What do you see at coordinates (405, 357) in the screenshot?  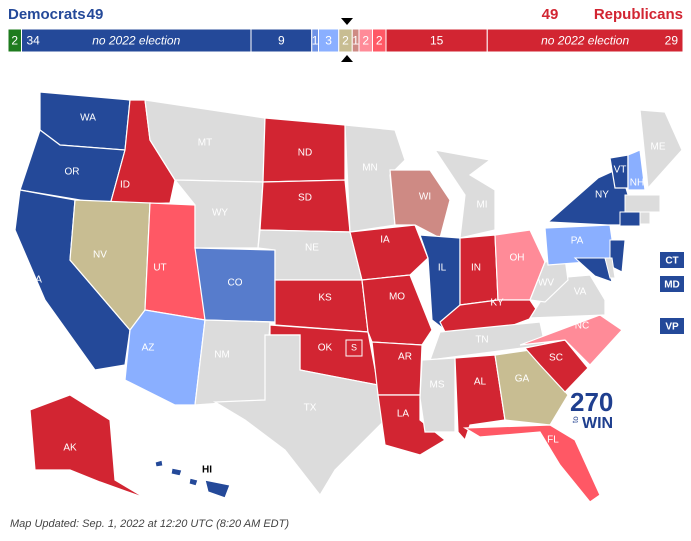 I see `state-label: AR` at bounding box center [405, 357].